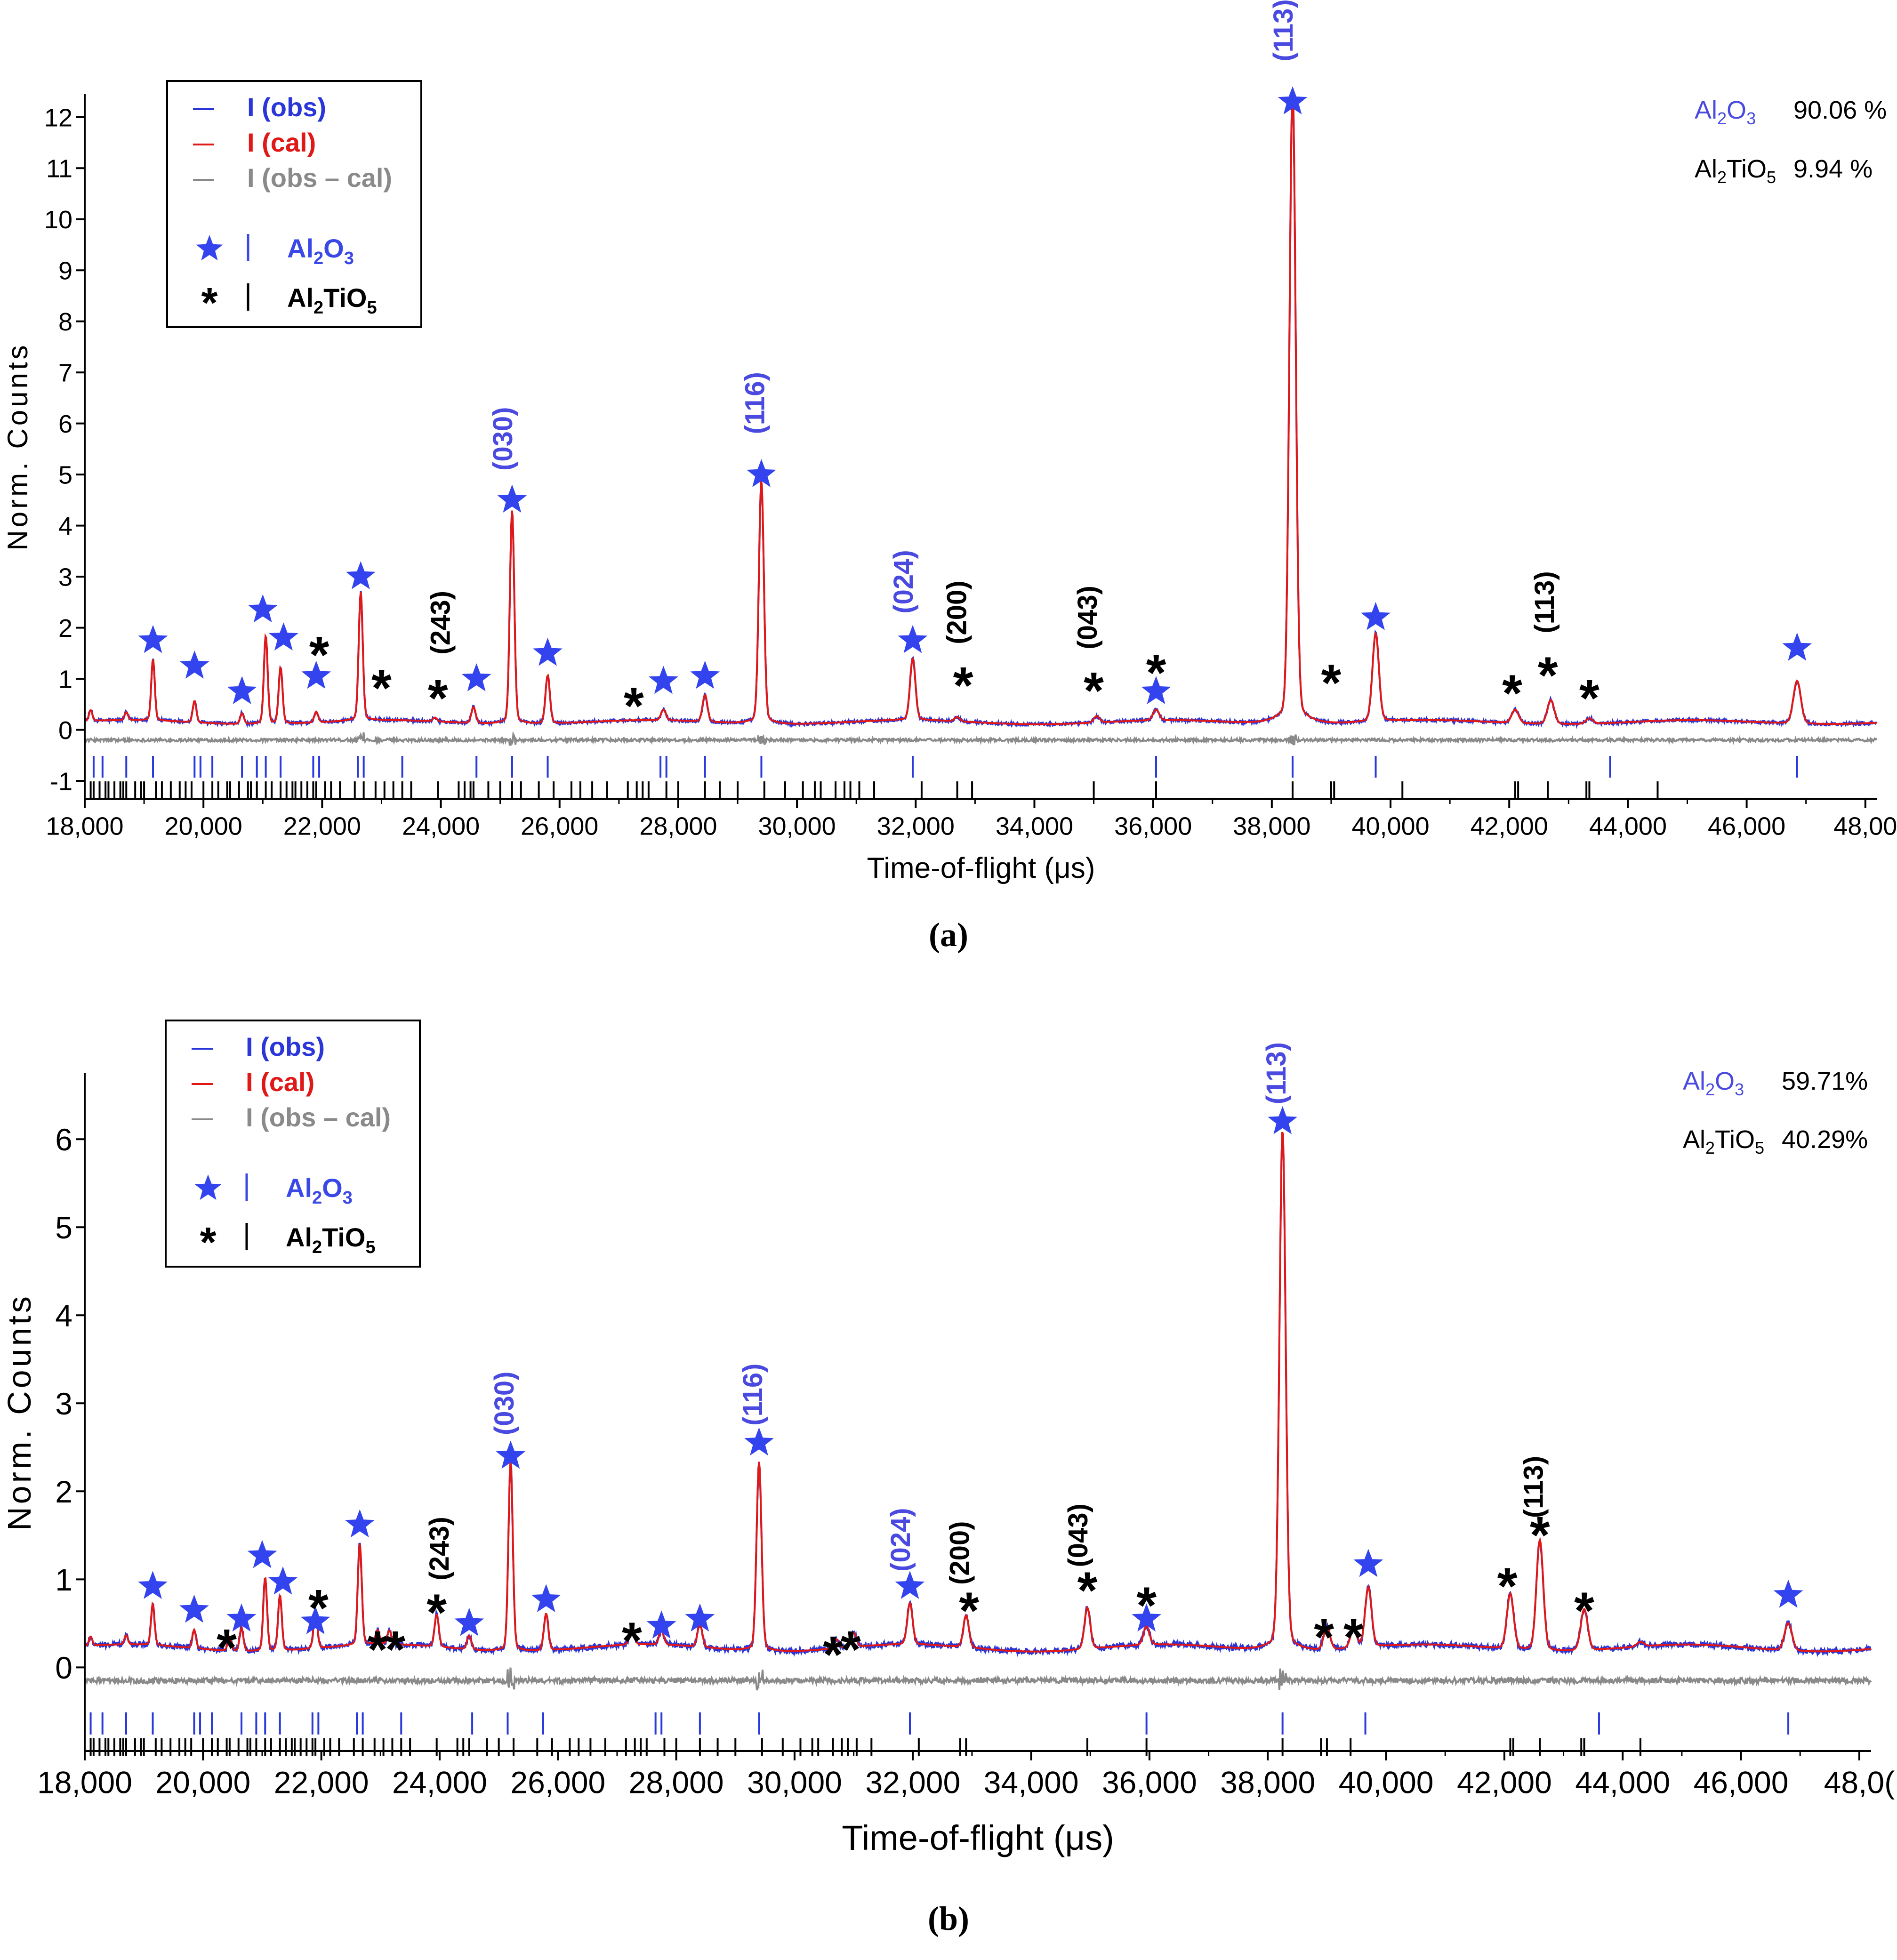 The image size is (1897, 1960). Describe the element at coordinates (439, 1782) in the screenshot. I see `x-tick-label: 24,000` at that location.